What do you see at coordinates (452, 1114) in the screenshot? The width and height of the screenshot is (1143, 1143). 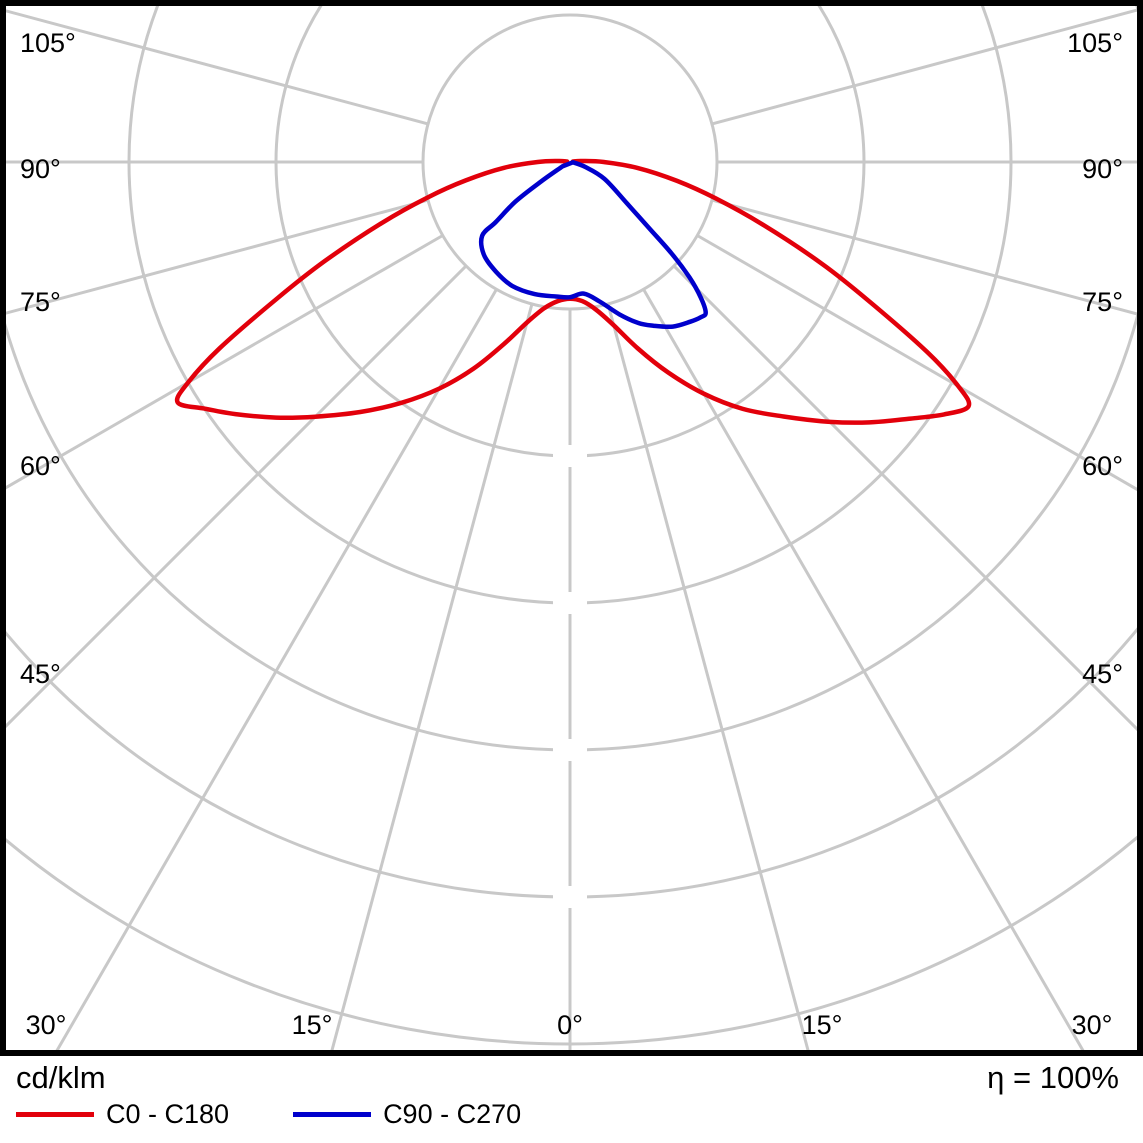 I see `legend-label: C90 - C270` at bounding box center [452, 1114].